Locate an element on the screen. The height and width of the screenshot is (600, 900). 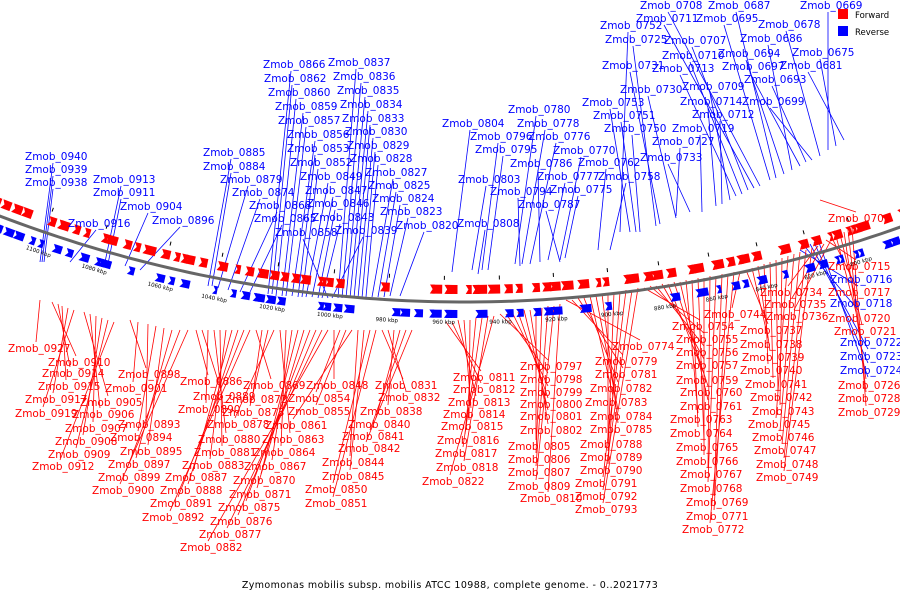
gene-label: Zmob_0838 is located at coordinates (391, 412).